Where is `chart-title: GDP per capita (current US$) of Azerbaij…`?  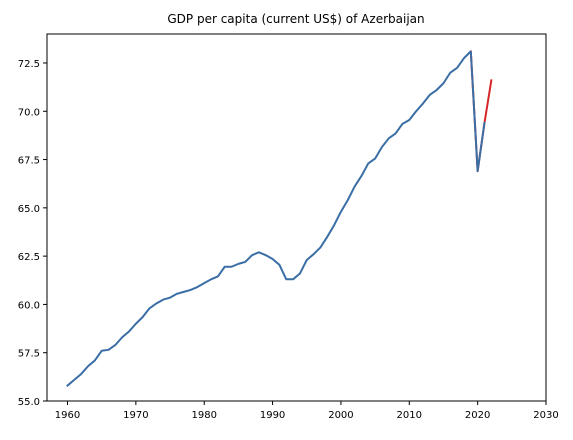 chart-title: GDP per capita (current US$) of Azerbaij… is located at coordinates (295, 19).